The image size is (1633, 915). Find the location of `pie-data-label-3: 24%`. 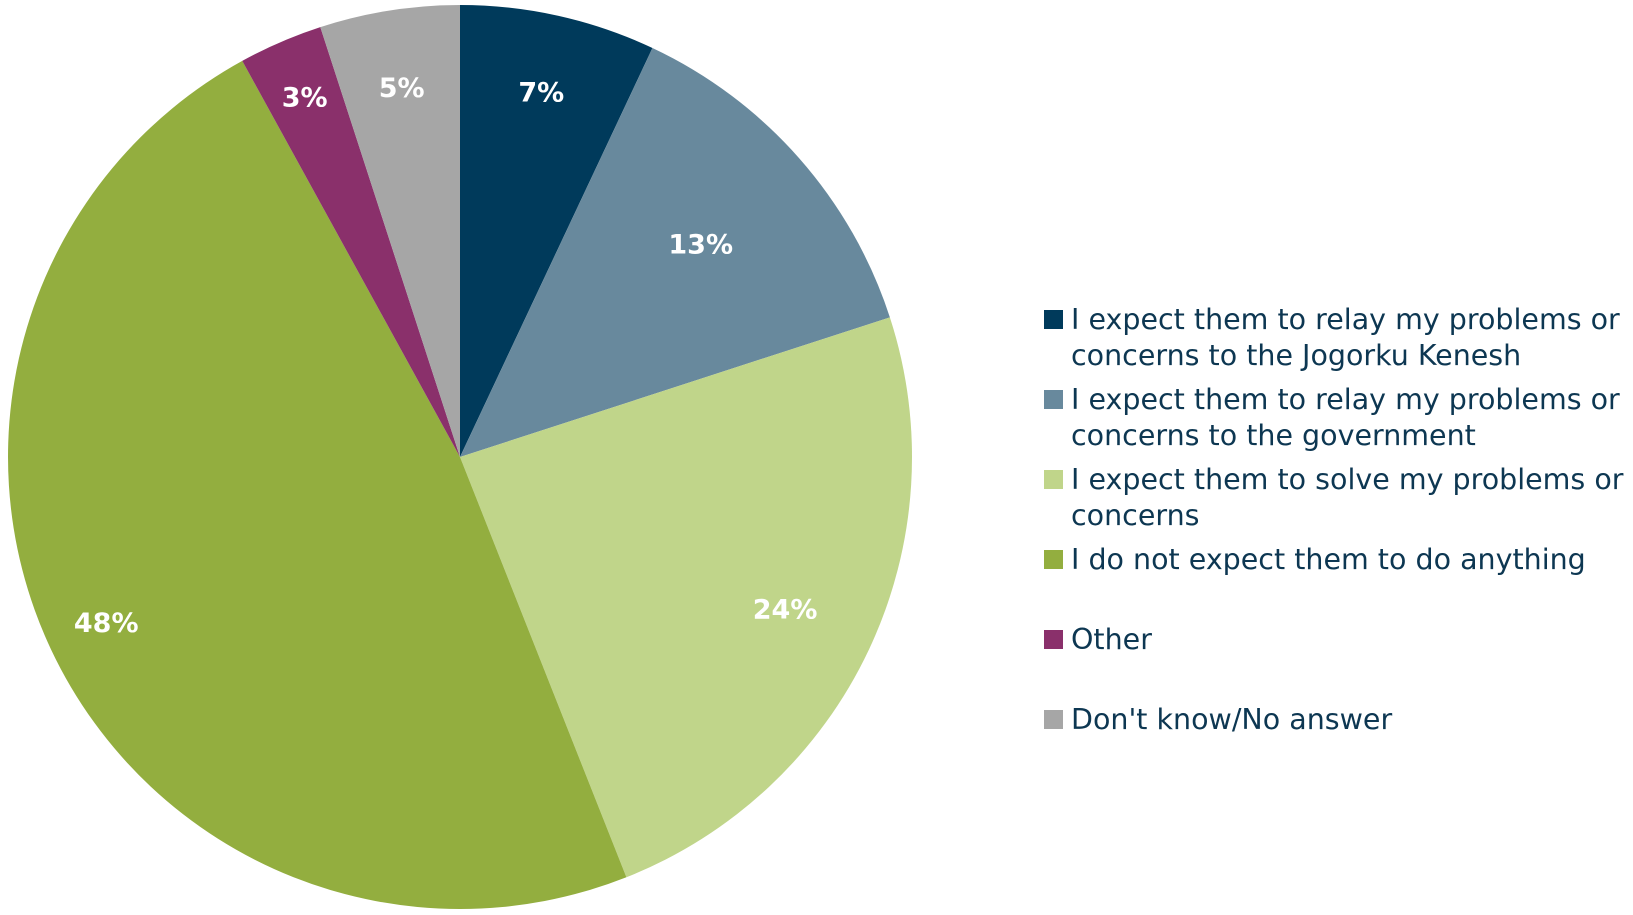

pie-data-label-3: 24% is located at coordinates (785, 610).